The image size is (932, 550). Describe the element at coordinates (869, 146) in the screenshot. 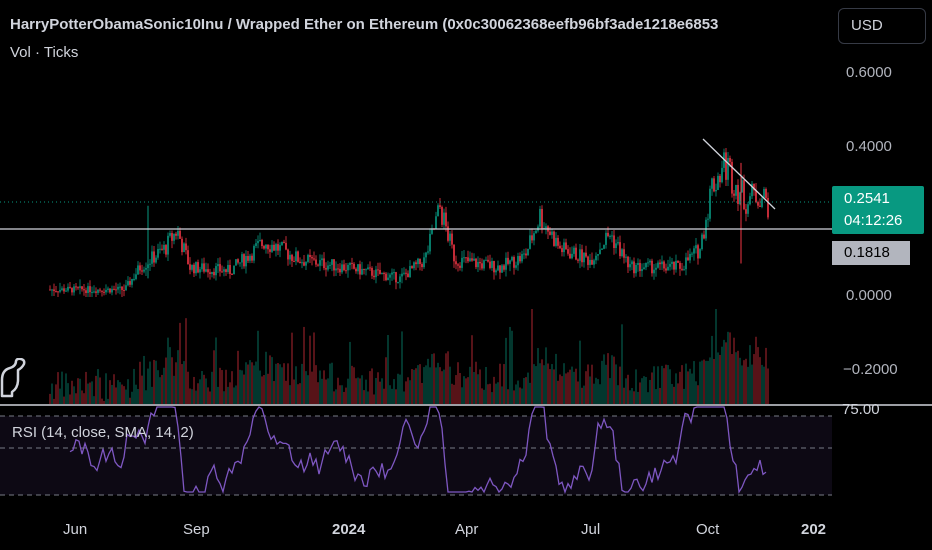

I see `price-tick: 0.4000` at that location.